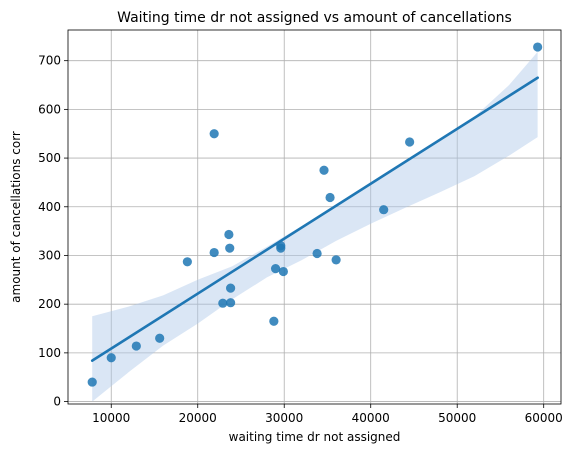 This screenshot has width=577, height=453. What do you see at coordinates (371, 418) in the screenshot?
I see `x-tick-label: 40000` at bounding box center [371, 418].